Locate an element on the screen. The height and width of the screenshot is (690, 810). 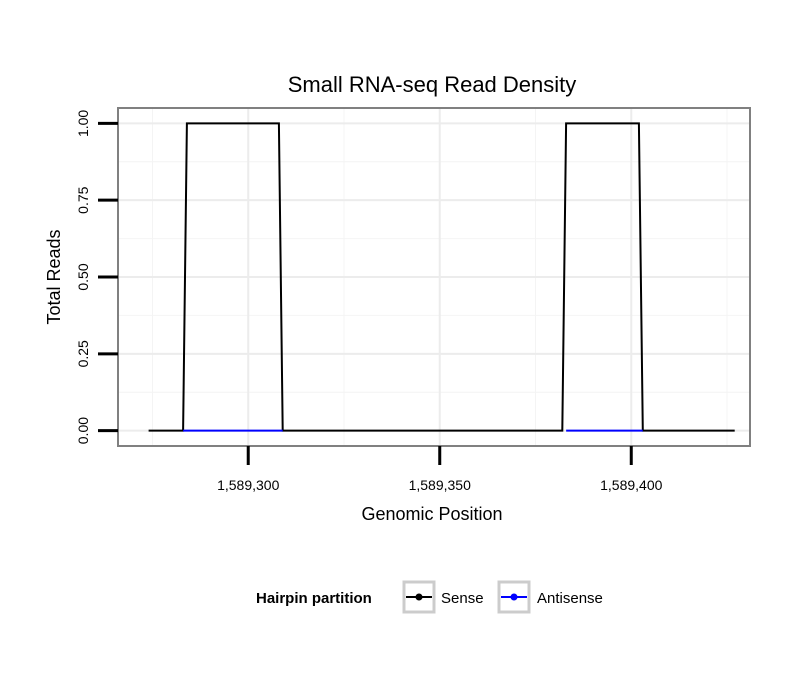
x-tick-label: 1,589,300 is located at coordinates (248, 485).